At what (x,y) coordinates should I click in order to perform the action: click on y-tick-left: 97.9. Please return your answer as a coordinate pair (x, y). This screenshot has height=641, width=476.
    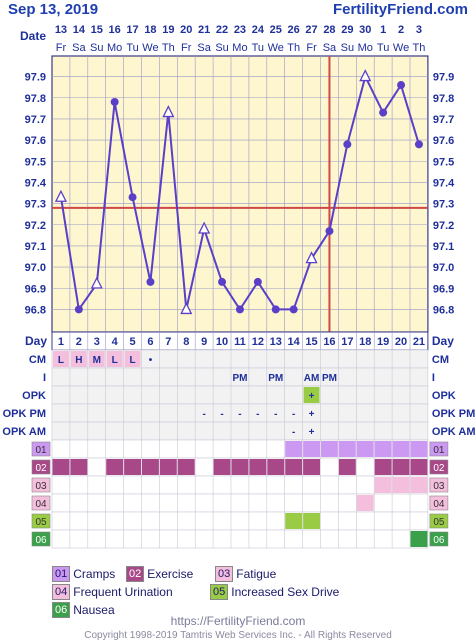
    Looking at the image, I should click on (35, 78).